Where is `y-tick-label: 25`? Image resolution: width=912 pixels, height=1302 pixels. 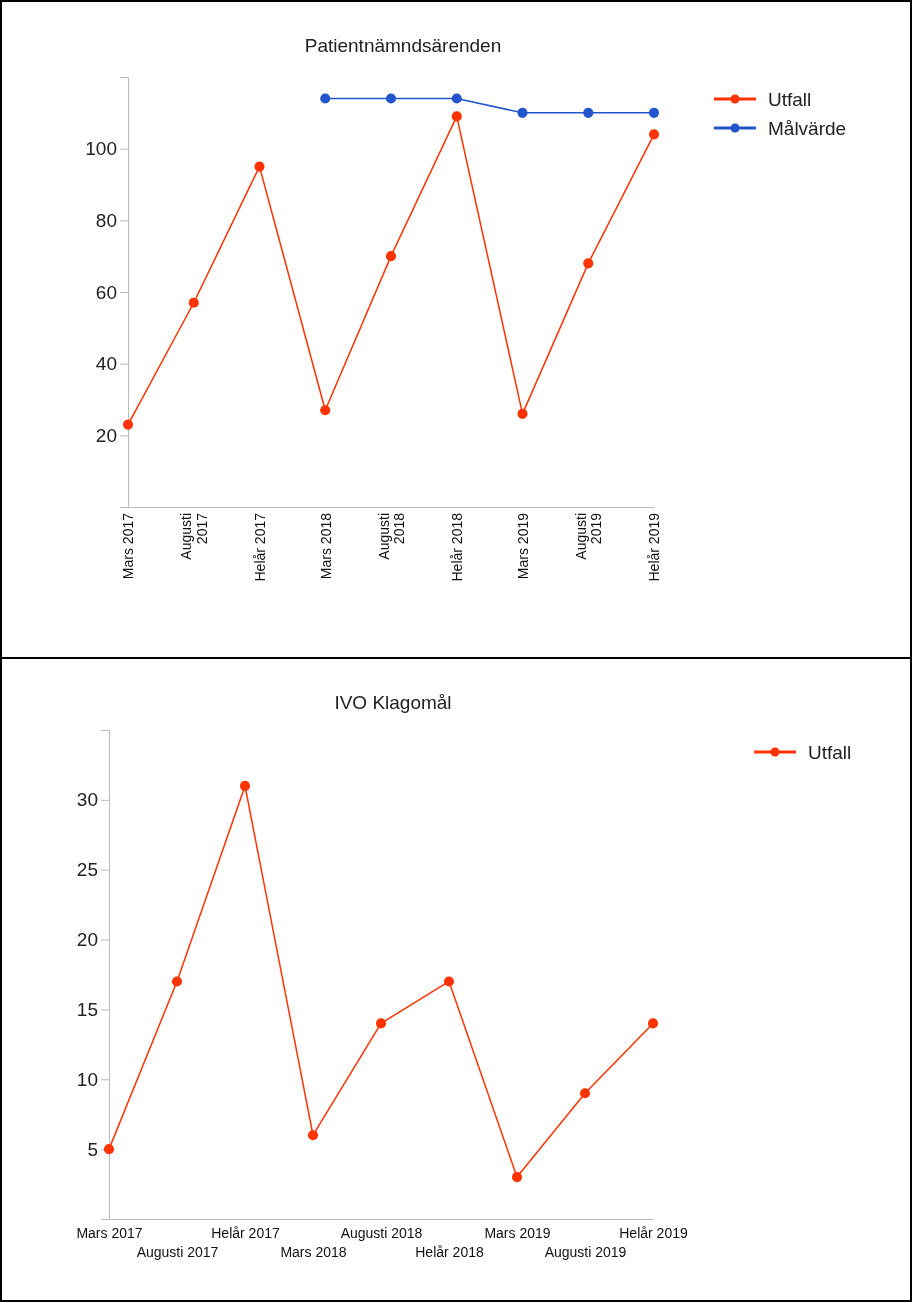 y-tick-label: 25 is located at coordinates (87, 870).